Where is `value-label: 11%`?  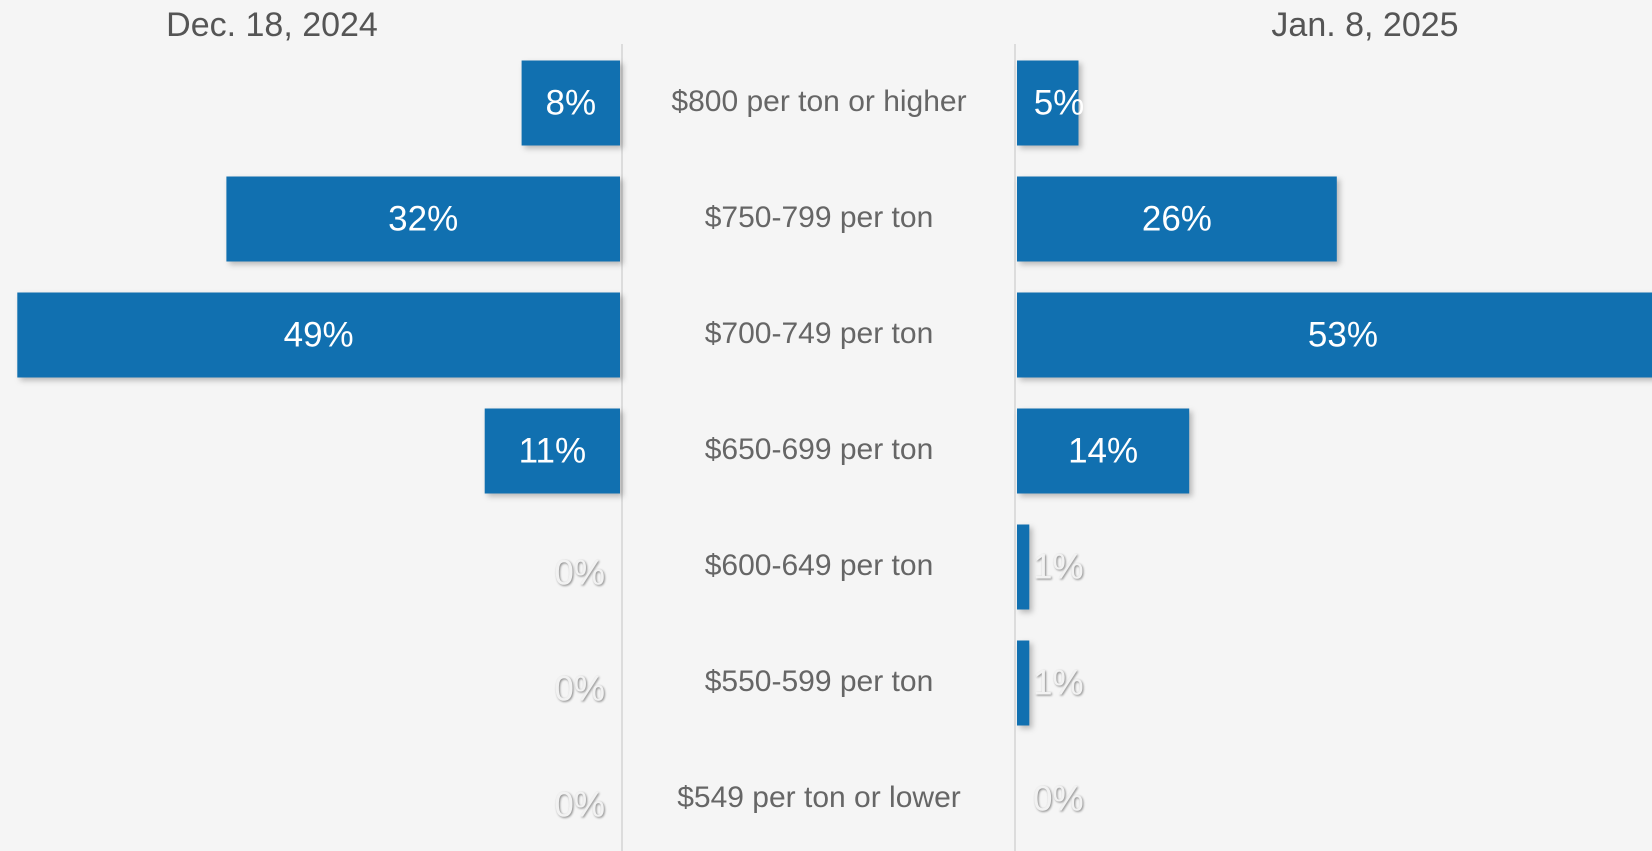
value-label: 11% is located at coordinates (552, 450).